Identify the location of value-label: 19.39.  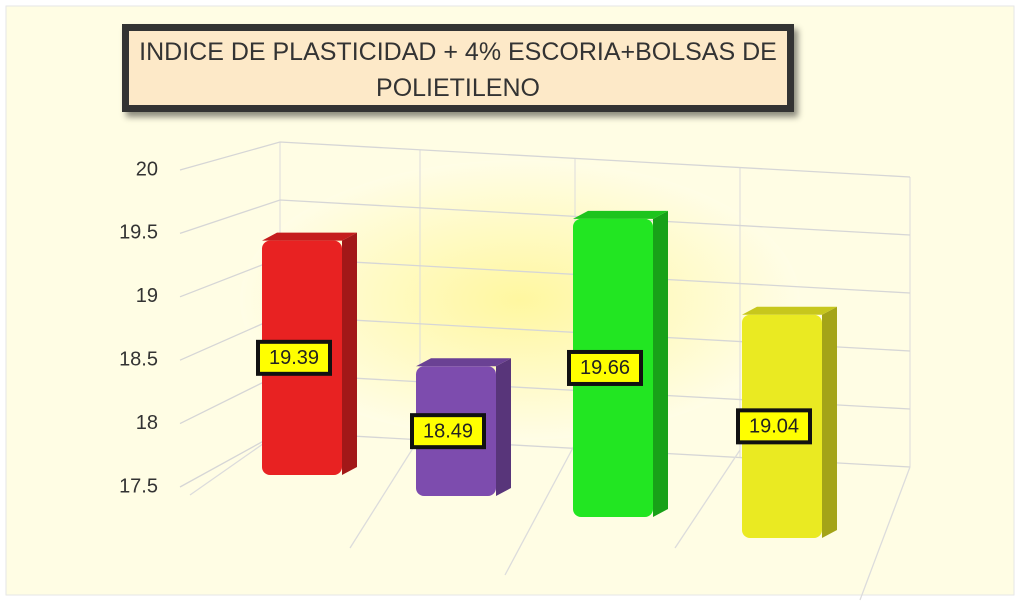
(294, 358).